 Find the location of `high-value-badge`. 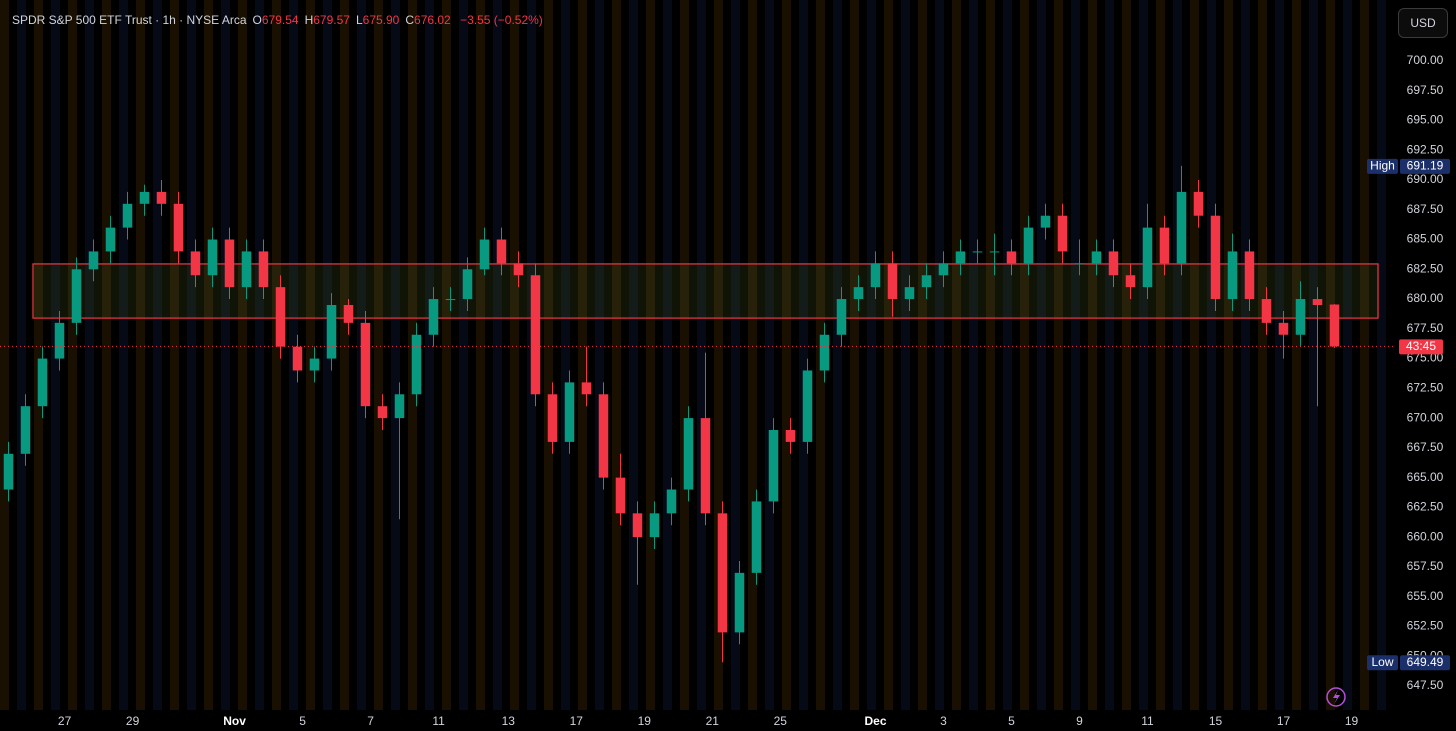

high-value-badge is located at coordinates (1425, 166).